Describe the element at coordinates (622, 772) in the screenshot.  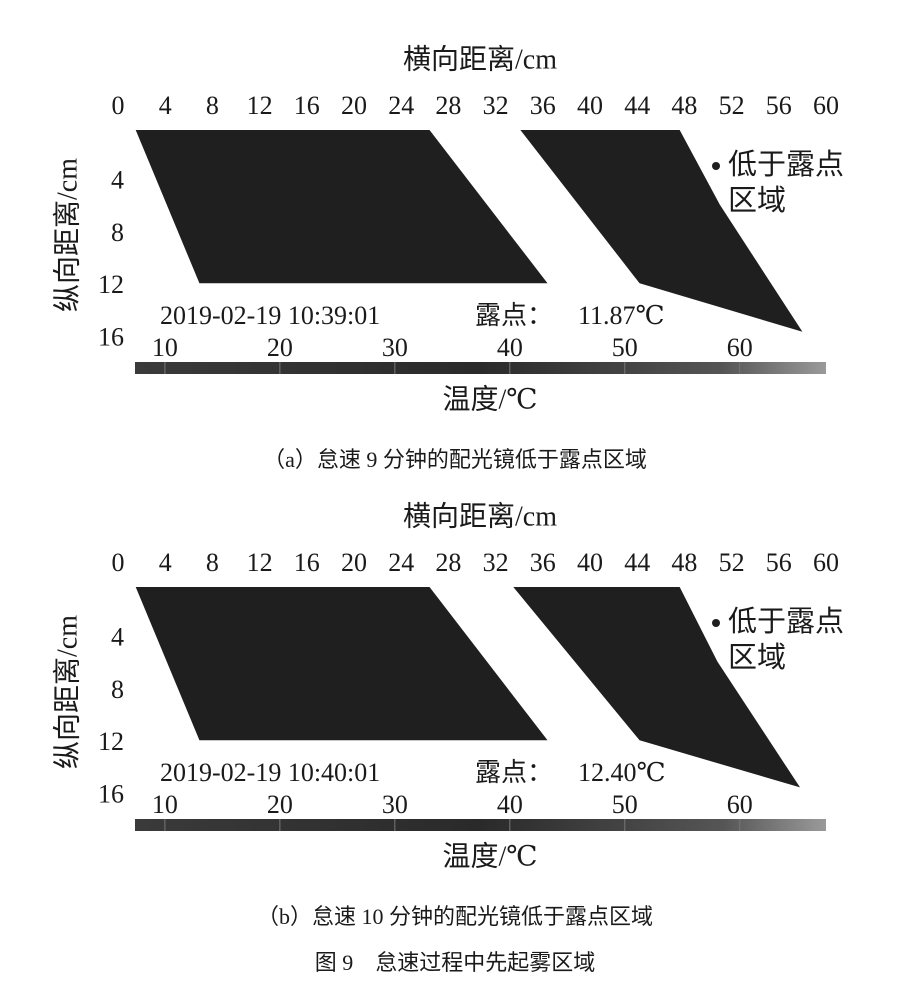
I see `annotation-value: 12.40℃` at that location.